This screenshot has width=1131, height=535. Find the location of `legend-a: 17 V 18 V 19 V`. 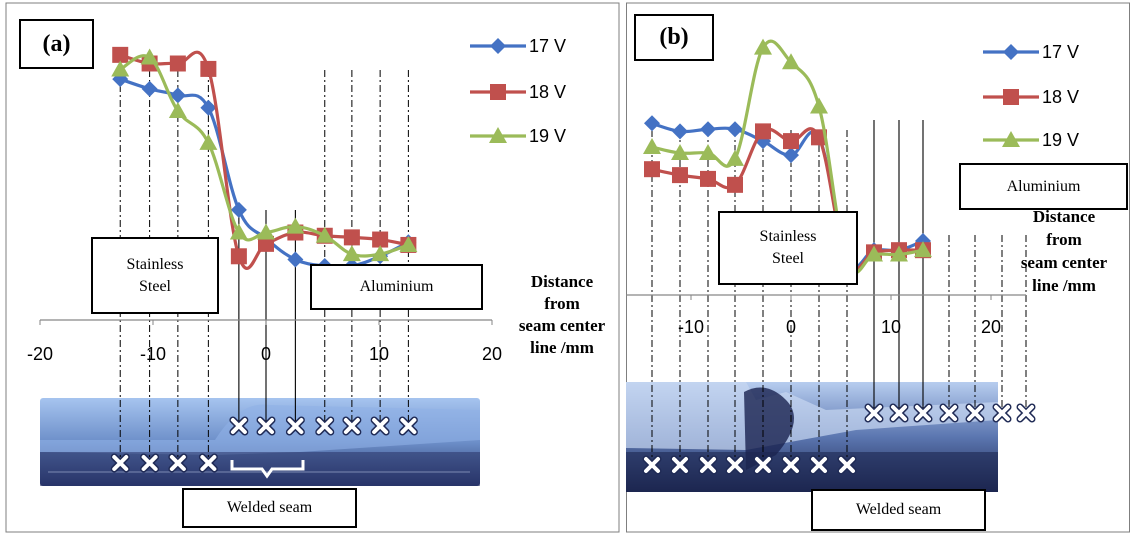

legend-a: 17 V 18 V 19 V is located at coordinates (518, 91).